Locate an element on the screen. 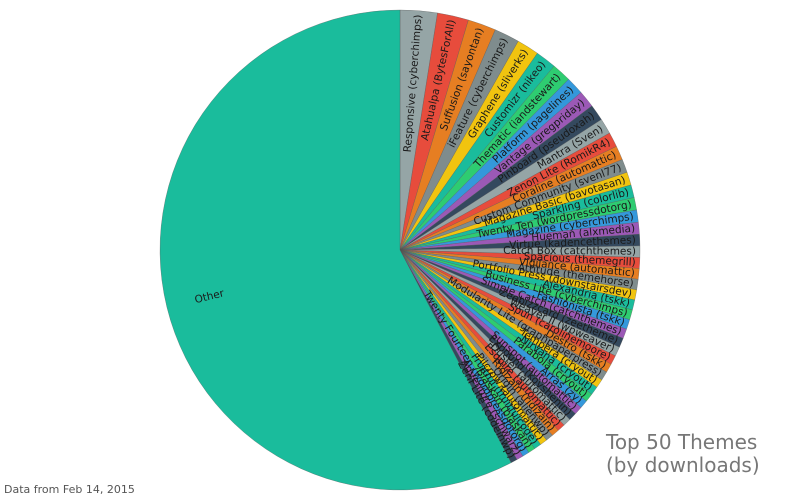  chart-subtitle: (by downloads) is located at coordinates (683, 465).